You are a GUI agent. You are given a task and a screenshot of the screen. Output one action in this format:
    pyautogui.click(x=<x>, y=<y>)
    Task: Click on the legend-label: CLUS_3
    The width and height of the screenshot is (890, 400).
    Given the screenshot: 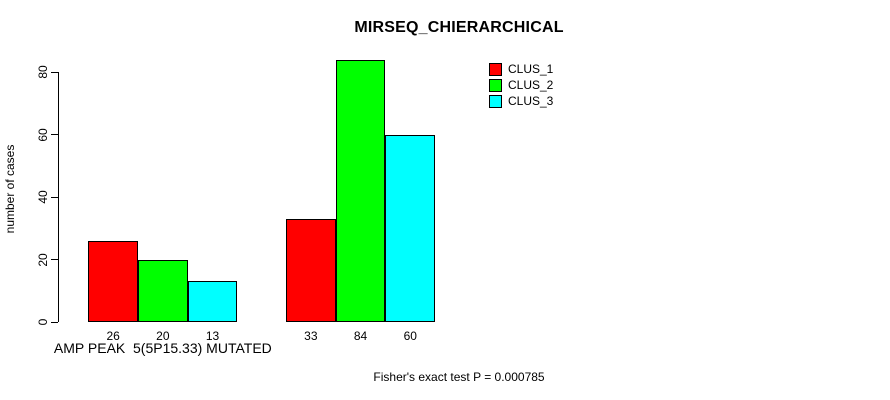 What is the action you would take?
    pyautogui.click(x=531, y=101)
    